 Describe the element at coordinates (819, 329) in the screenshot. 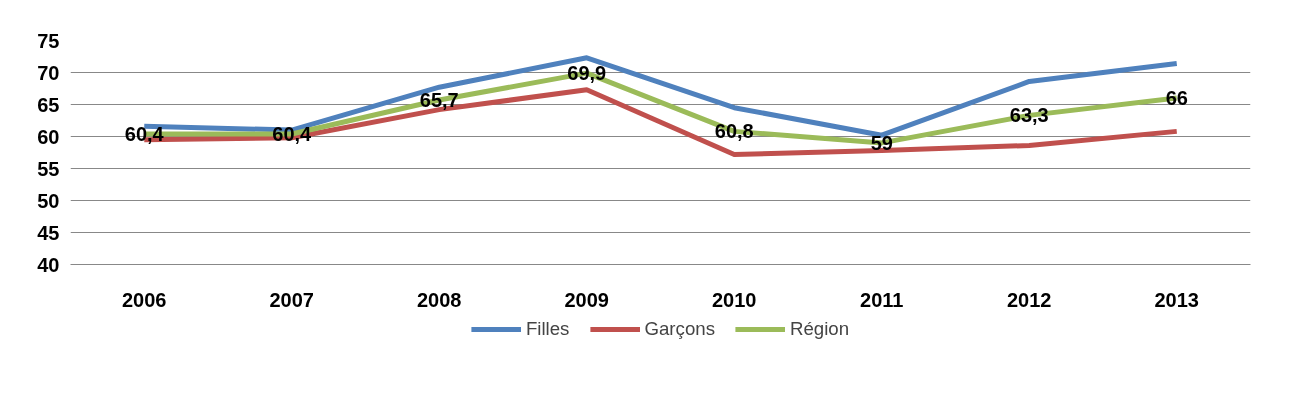

I see `legend-label: Région` at that location.